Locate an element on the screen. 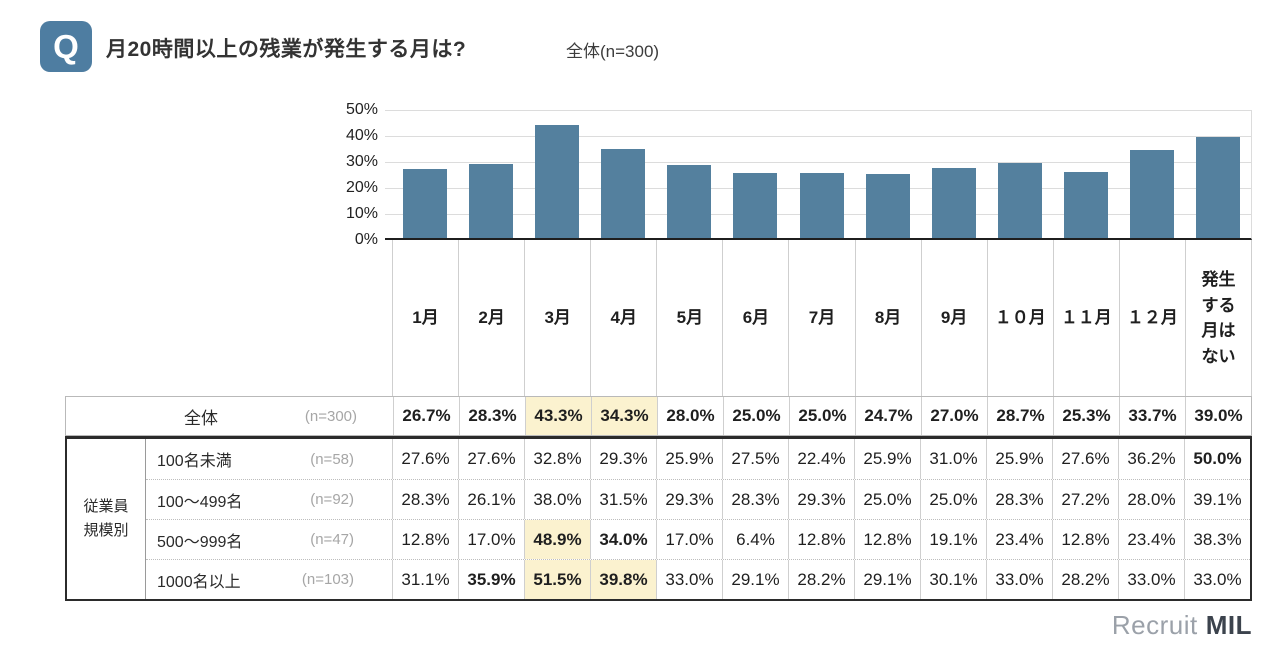  month-header-cell: 3月 is located at coordinates (557, 318).